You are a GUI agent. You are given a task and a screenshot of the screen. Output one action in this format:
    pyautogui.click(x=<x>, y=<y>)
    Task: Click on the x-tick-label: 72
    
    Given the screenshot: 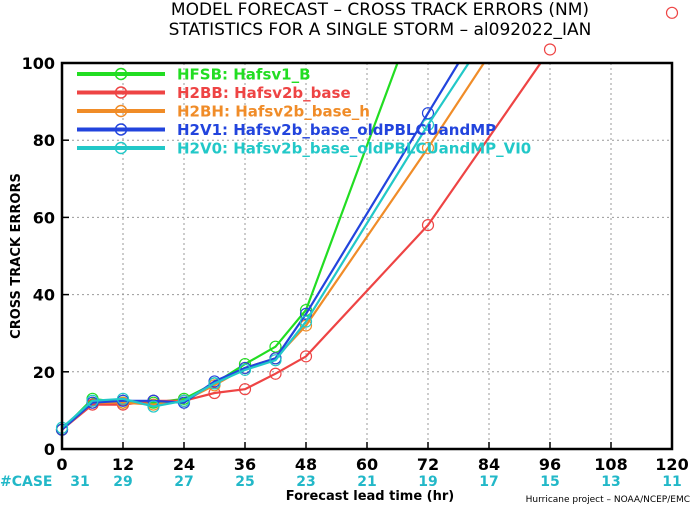 What is the action you would take?
    pyautogui.click(x=428, y=464)
    